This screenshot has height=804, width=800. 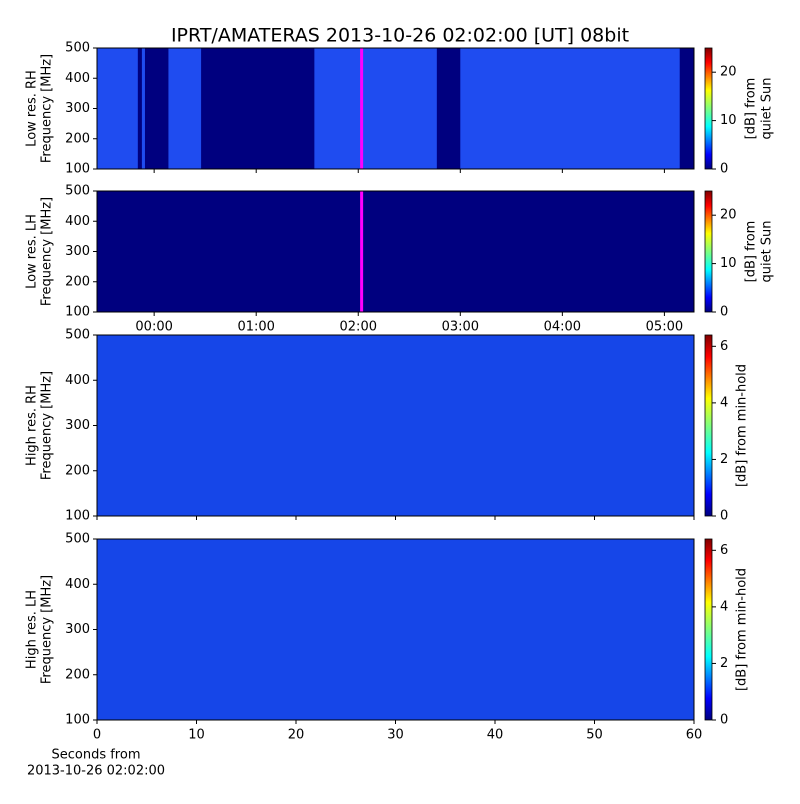 What do you see at coordinates (358, 327) in the screenshot?
I see `x-tick-label: 02:00` at bounding box center [358, 327].